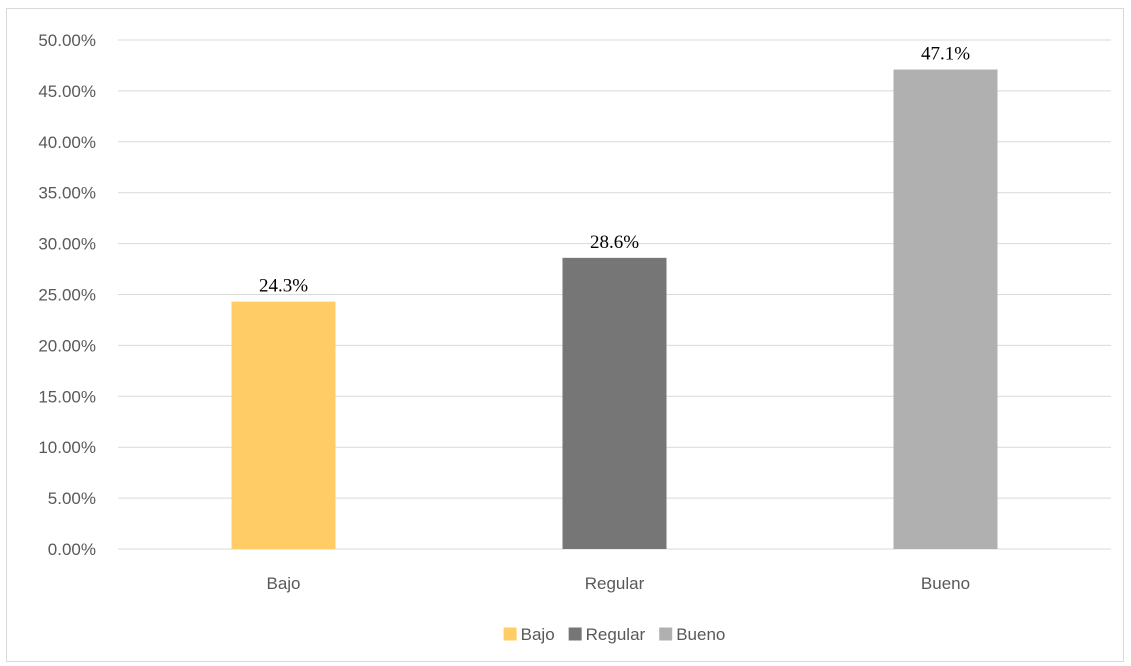 The height and width of the screenshot is (666, 1131). What do you see at coordinates (67, 91) in the screenshot?
I see `y-tick-label: 45.00%` at bounding box center [67, 91].